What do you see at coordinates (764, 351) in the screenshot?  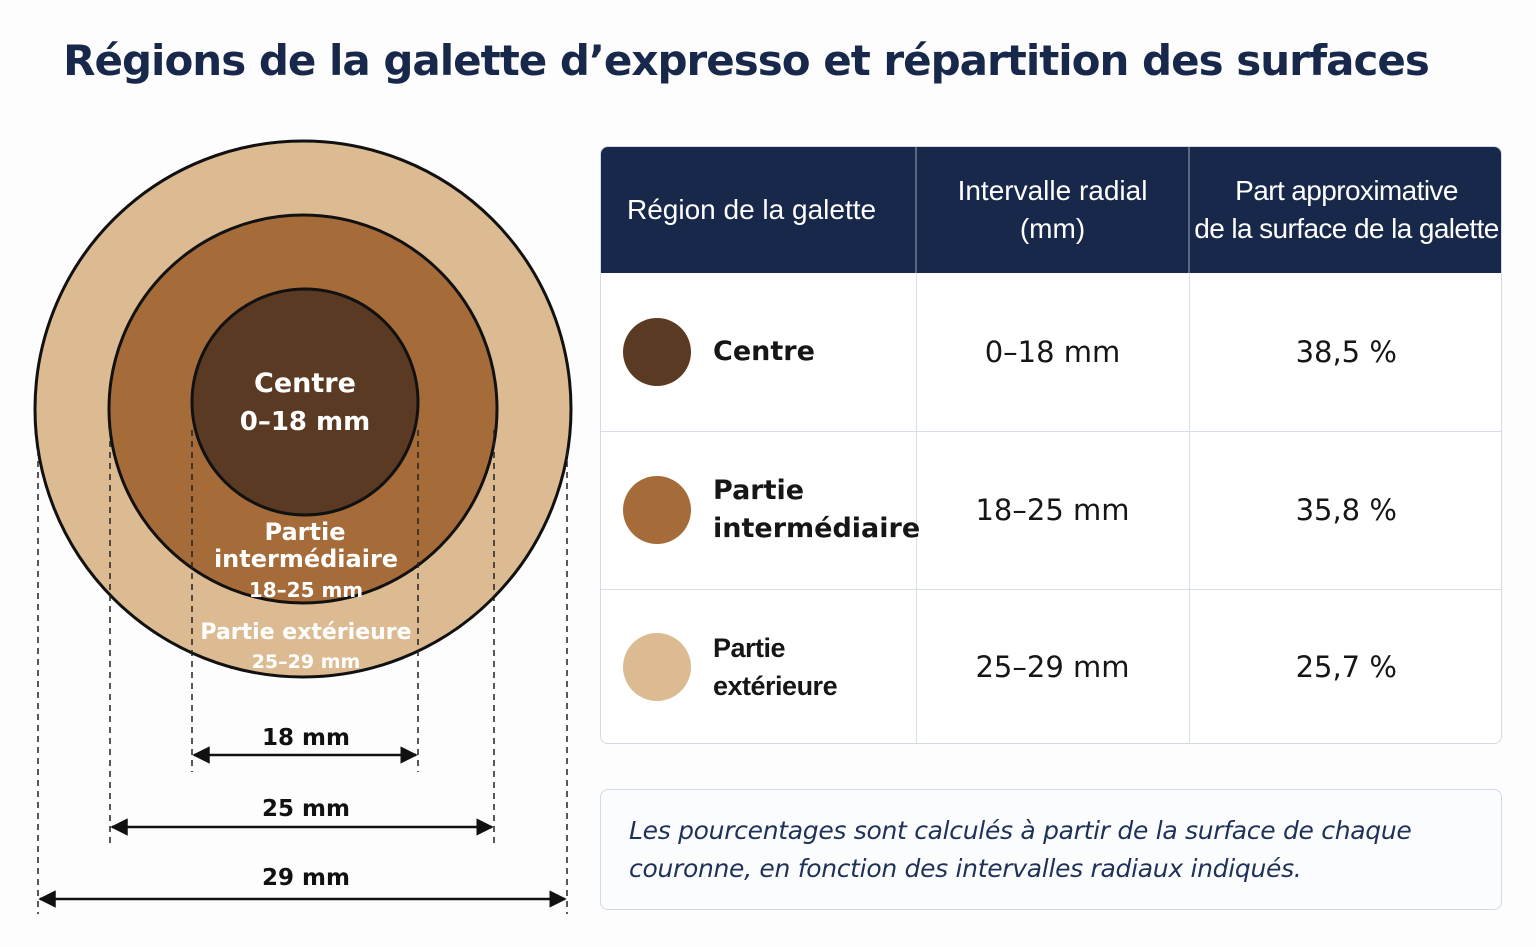 I see `region-name: Centre` at bounding box center [764, 351].